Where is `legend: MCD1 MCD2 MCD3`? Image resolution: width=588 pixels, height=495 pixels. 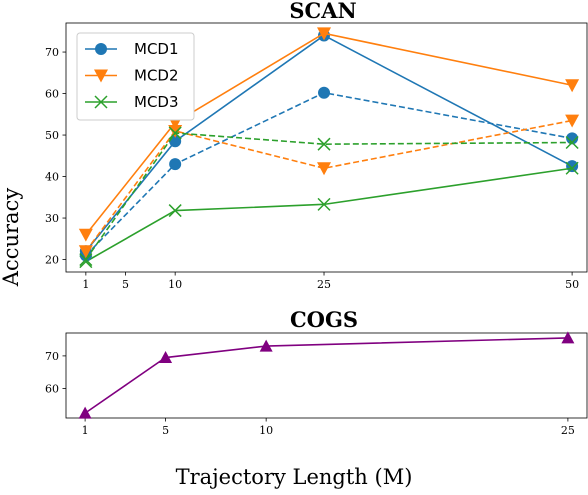 legend: MCD1 MCD2 MCD3 is located at coordinates (135, 76).